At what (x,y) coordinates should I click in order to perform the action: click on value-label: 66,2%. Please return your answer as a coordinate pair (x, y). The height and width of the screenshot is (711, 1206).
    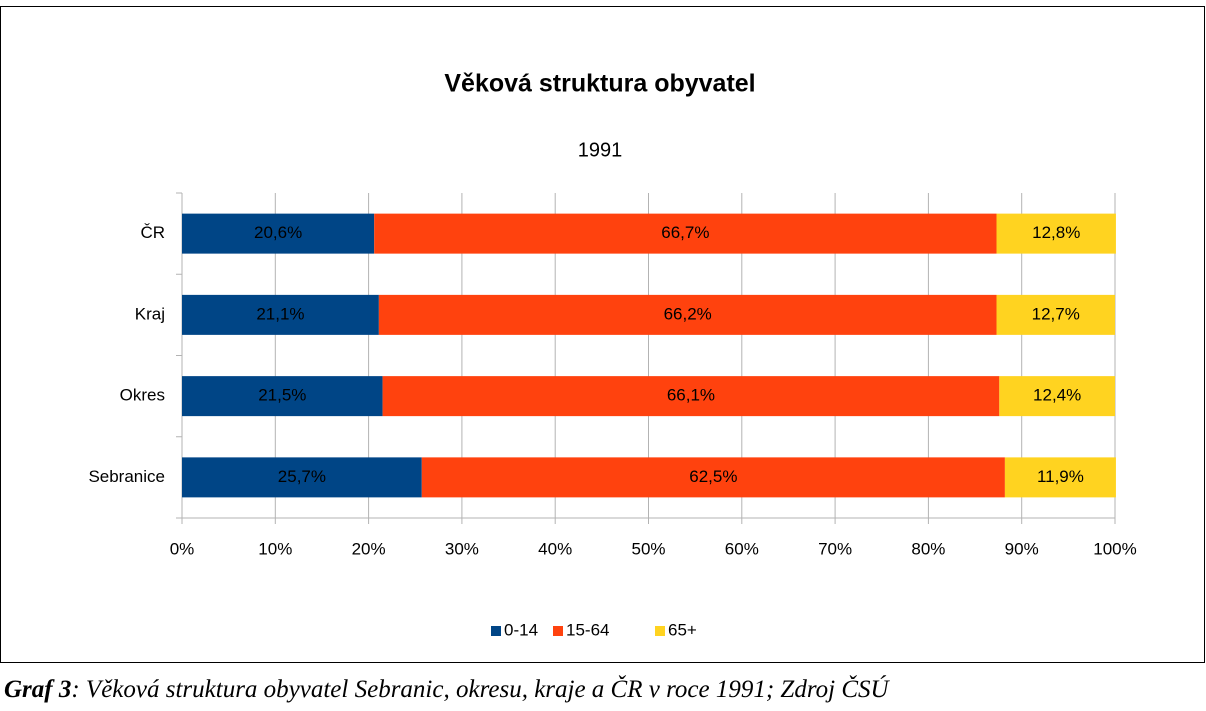
    Looking at the image, I should click on (688, 313).